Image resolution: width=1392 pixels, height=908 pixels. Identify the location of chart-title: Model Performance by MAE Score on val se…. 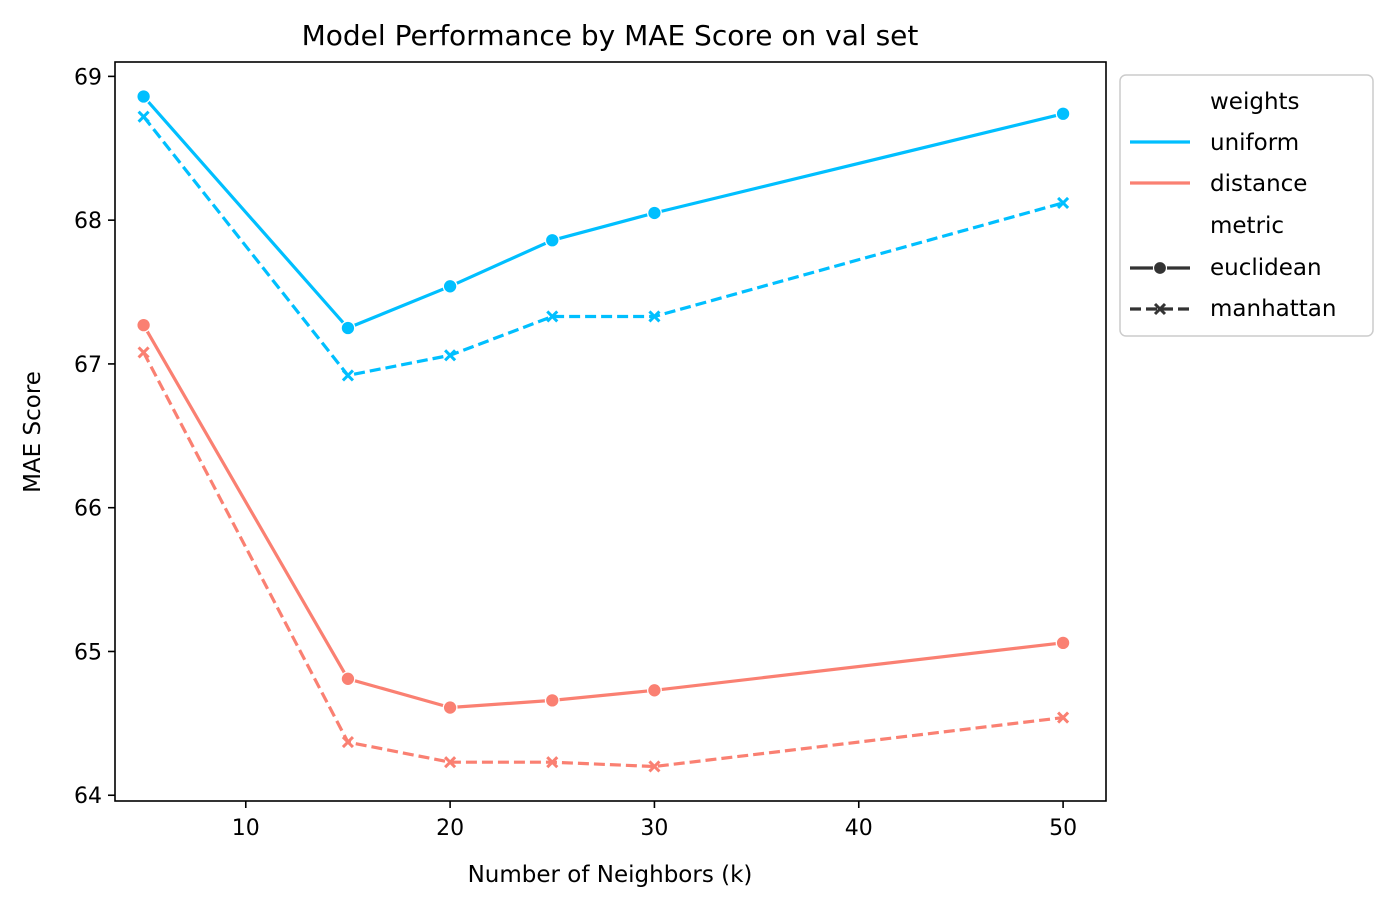
(610, 35).